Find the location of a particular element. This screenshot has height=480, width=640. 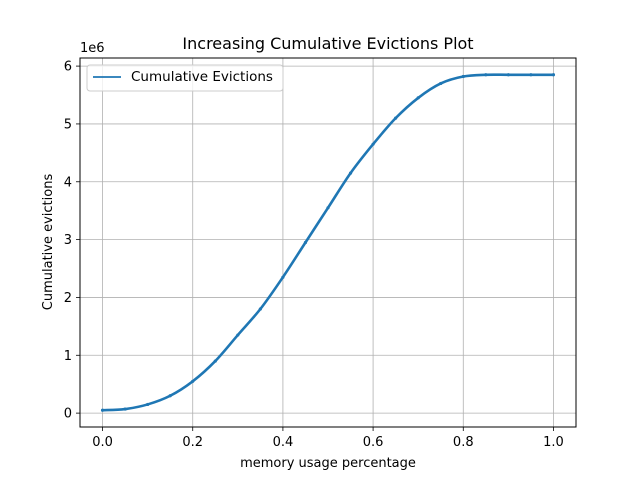

x-tick-label: 0.6 is located at coordinates (373, 442).